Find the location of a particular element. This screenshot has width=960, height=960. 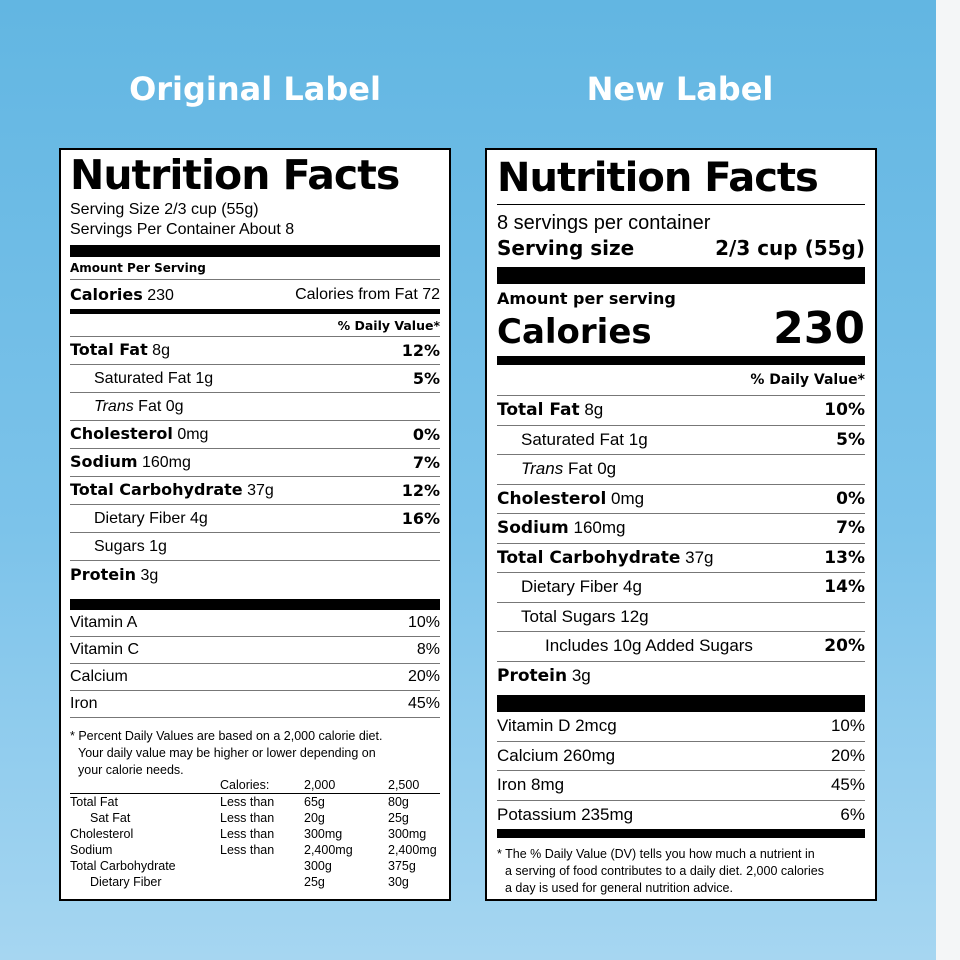

vitamin-dv: 20% is located at coordinates (423, 676).